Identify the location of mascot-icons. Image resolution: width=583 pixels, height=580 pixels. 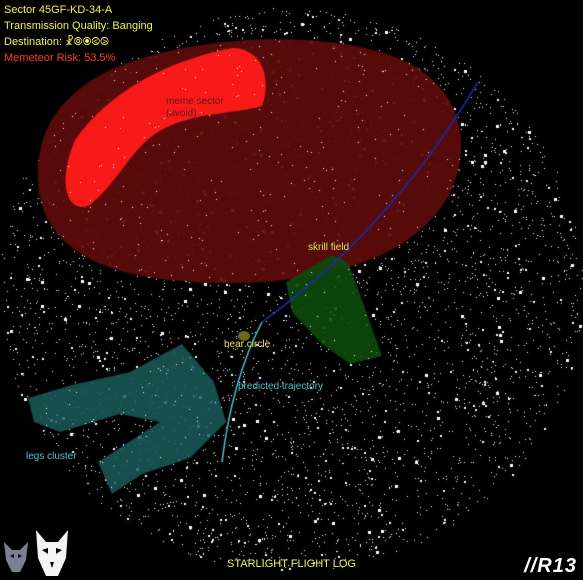
(38, 554).